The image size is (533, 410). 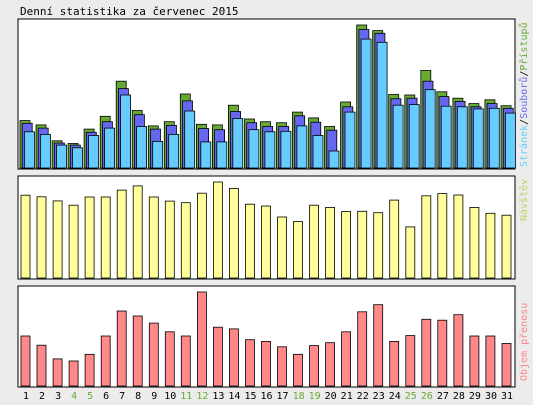 I want to click on x-tick-label-day-14: 14, so click(x=234, y=396).